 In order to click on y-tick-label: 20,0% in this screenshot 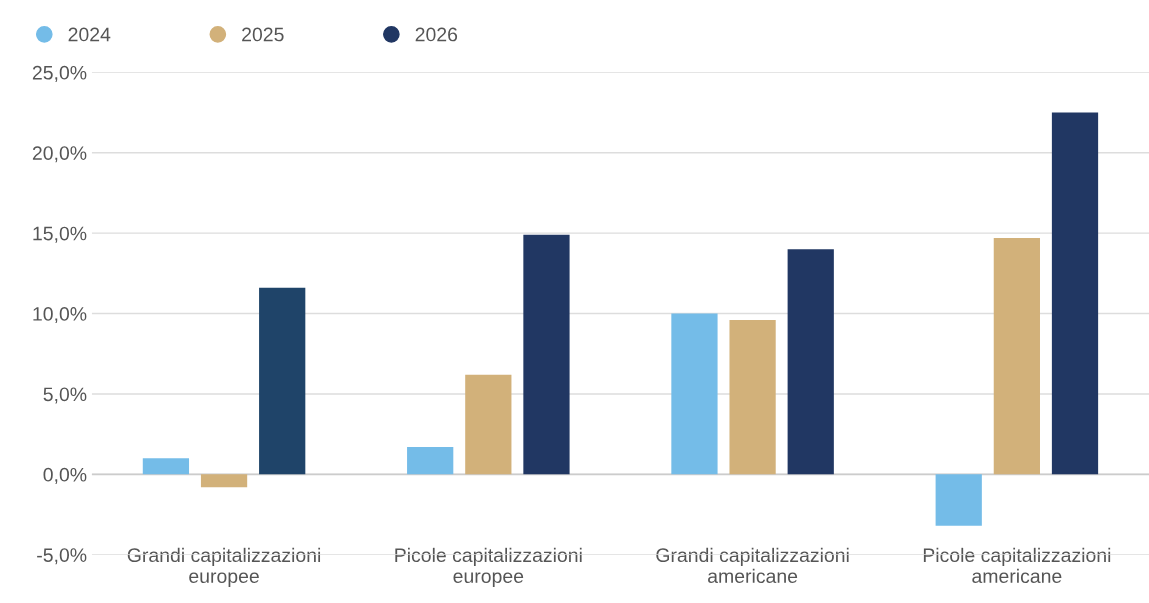, I will do `click(59, 154)`.